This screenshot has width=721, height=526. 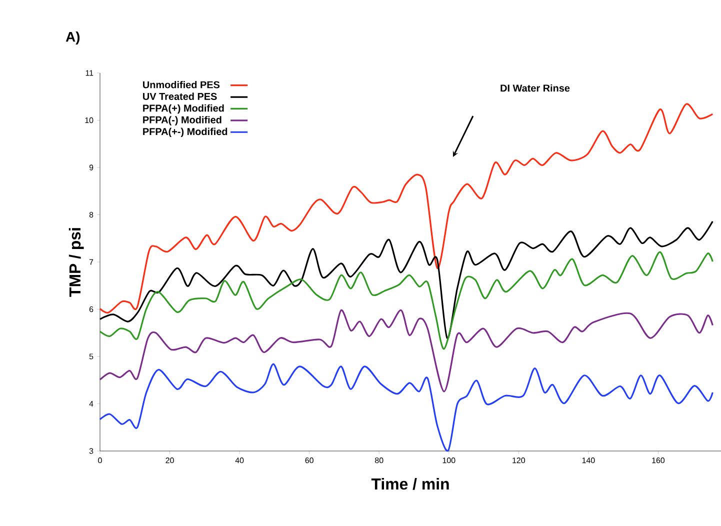 What do you see at coordinates (410, 484) in the screenshot?
I see `x-axis-title: Time / min` at bounding box center [410, 484].